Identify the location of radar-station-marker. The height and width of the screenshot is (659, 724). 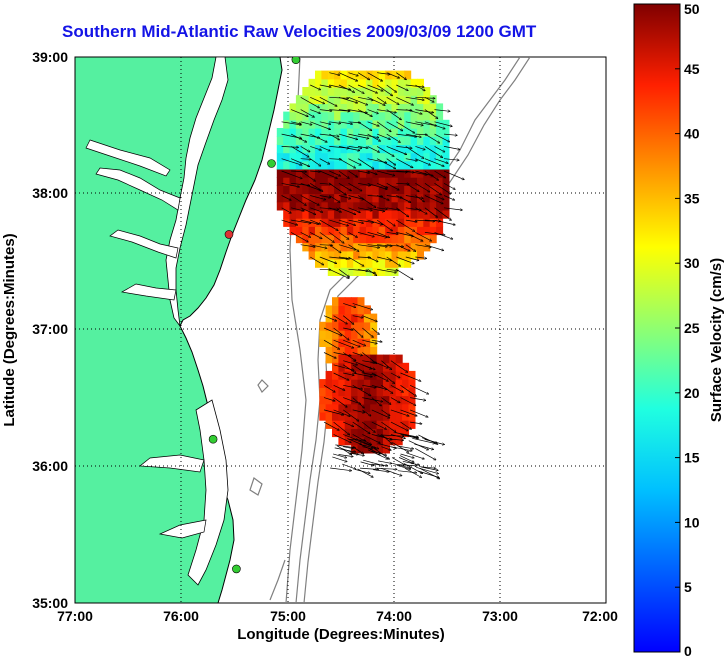
(296, 60).